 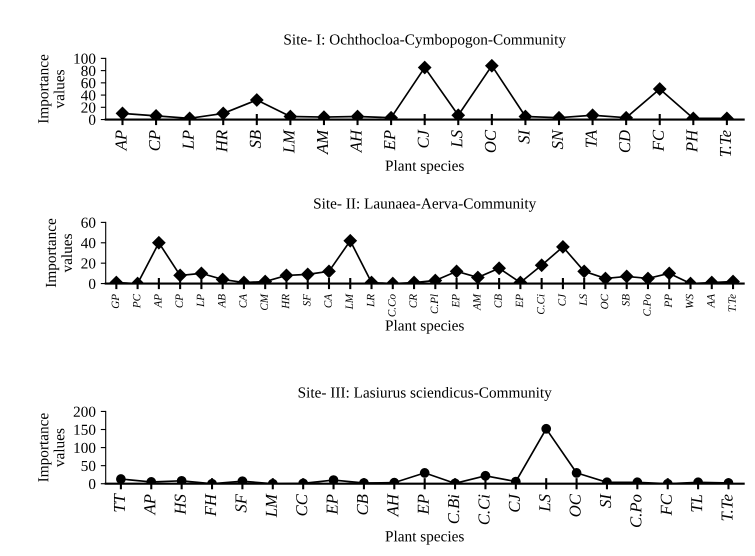 What do you see at coordinates (413, 301) in the screenshot?
I see `x-tick-label: CR` at bounding box center [413, 301].